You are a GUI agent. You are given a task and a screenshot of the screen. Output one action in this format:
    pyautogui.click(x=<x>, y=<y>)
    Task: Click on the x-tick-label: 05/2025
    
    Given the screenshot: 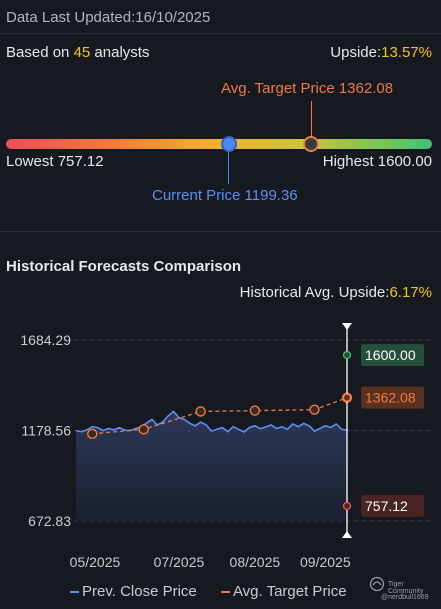 What is the action you would take?
    pyautogui.click(x=95, y=562)
    